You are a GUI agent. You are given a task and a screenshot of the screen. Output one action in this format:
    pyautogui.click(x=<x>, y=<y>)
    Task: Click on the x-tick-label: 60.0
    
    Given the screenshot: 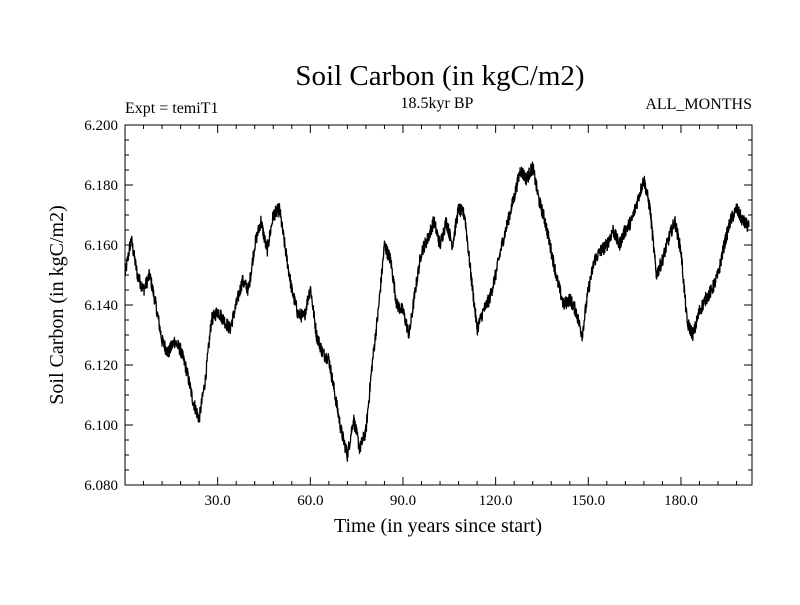 What is the action you would take?
    pyautogui.click(x=310, y=501)
    